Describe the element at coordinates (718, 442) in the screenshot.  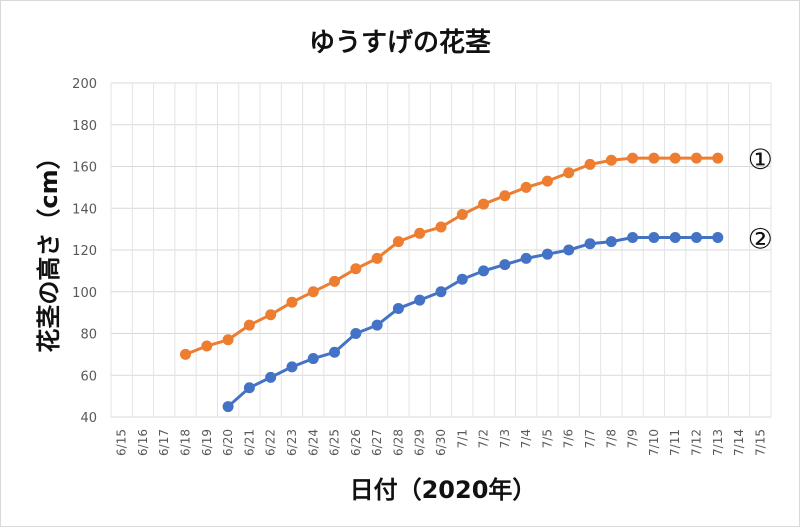
I see `x-tick-label: 7/13` at that location.